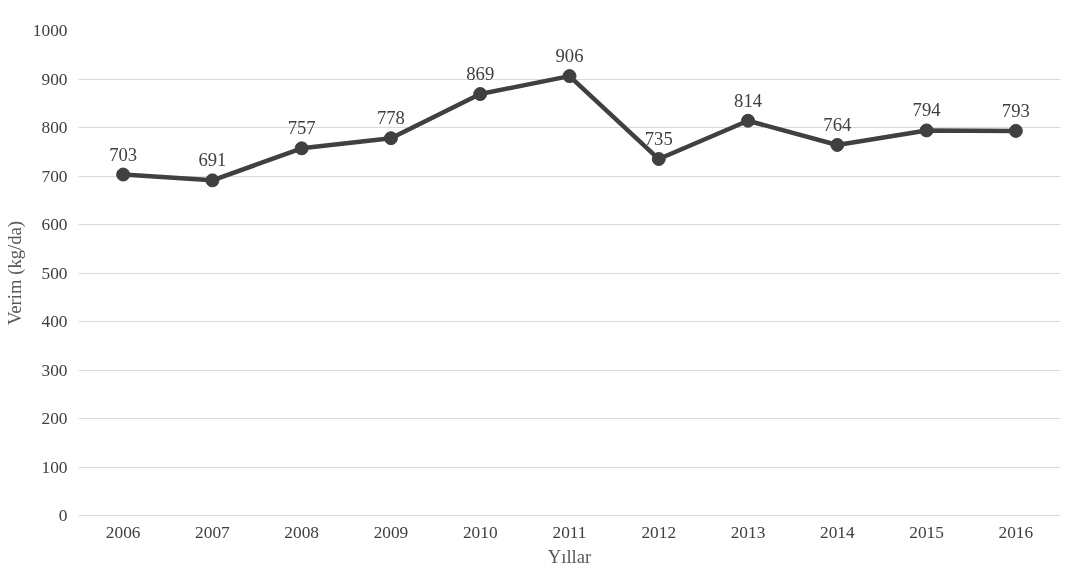 This screenshot has width=1089, height=573. What do you see at coordinates (63, 515) in the screenshot?
I see `y-tick-label: 0` at bounding box center [63, 515].